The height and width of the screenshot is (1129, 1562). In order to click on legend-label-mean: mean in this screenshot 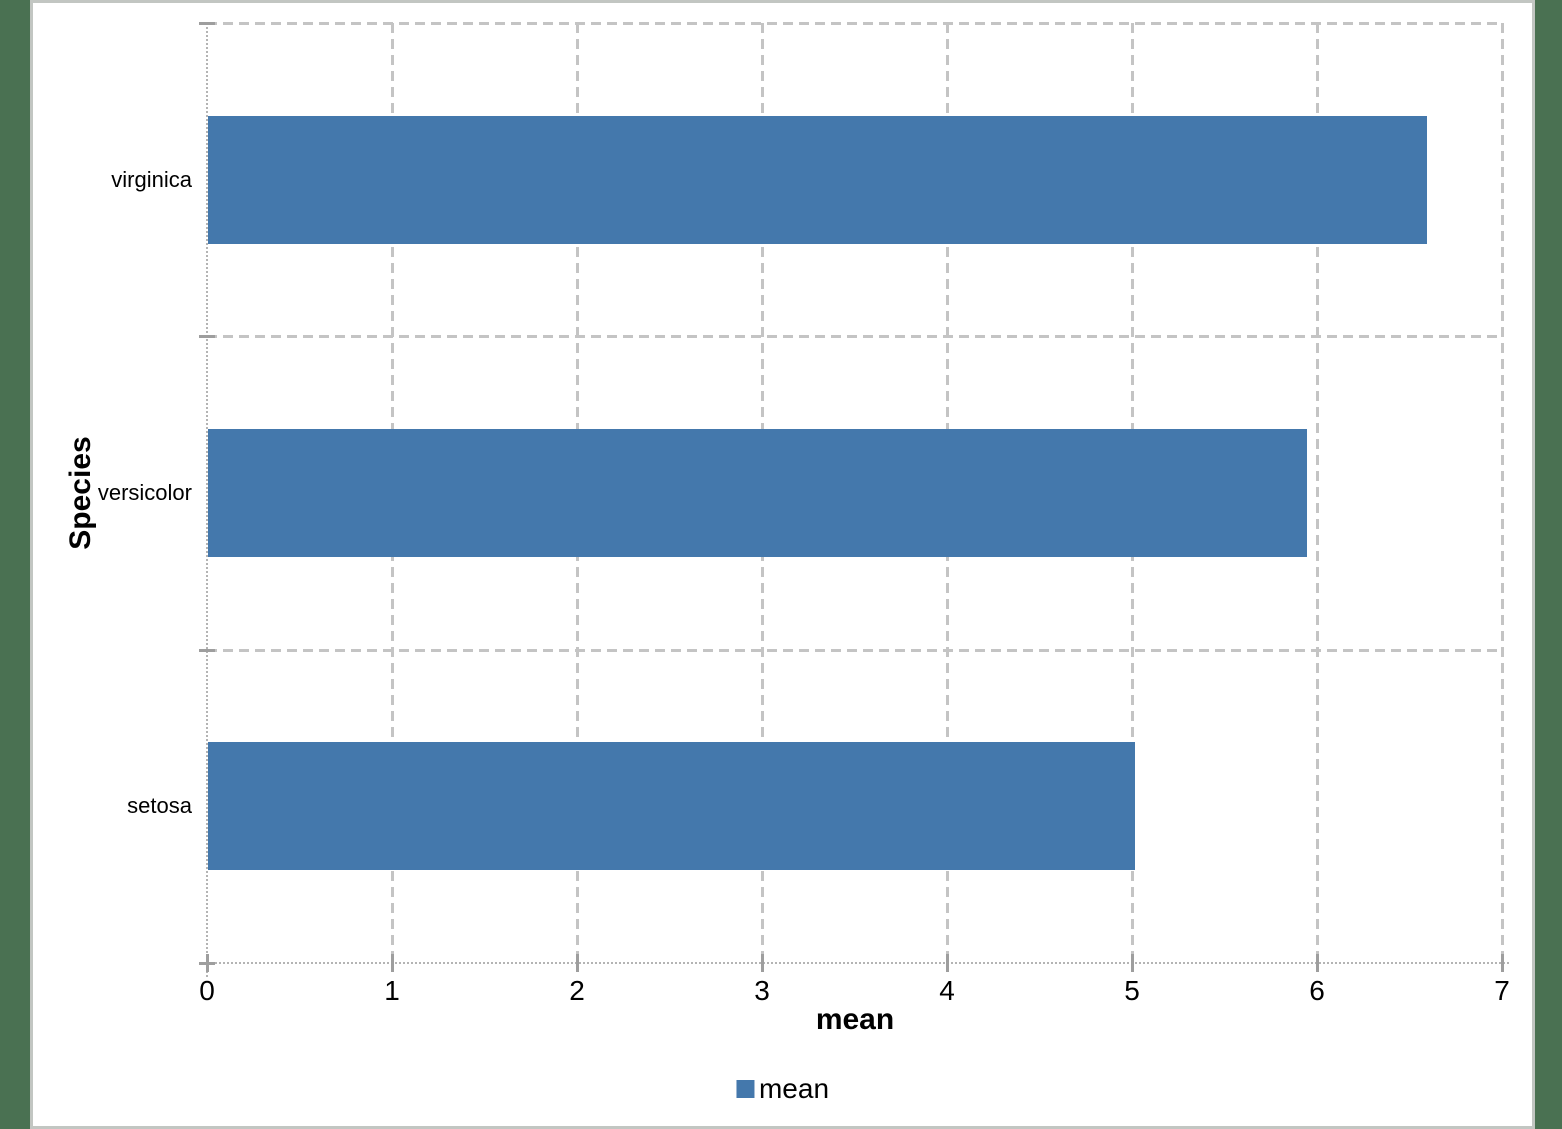, I will do `click(794, 1088)`.